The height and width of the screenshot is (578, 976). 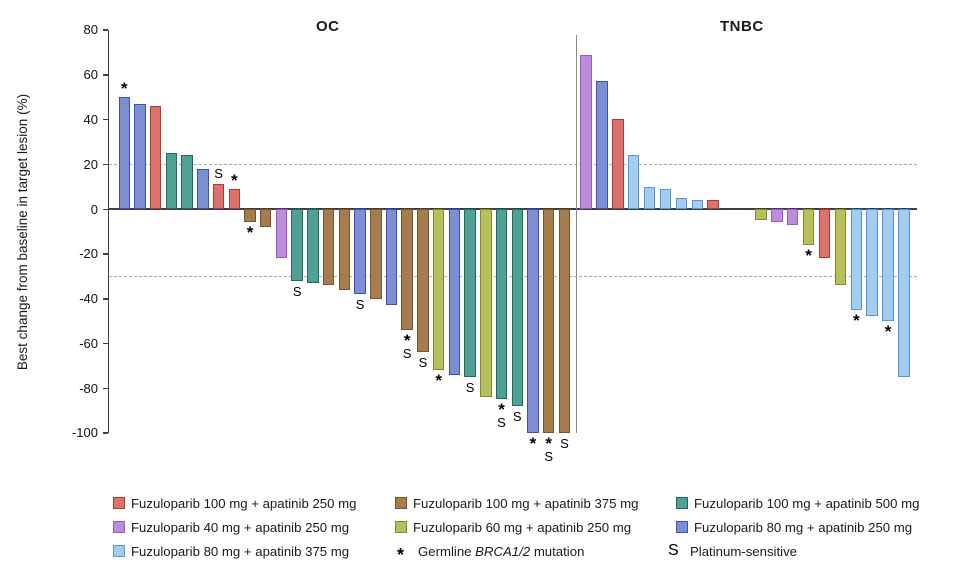 What do you see at coordinates (119, 551) in the screenshot?
I see `legend-swatch-fz80_ap375` at bounding box center [119, 551].